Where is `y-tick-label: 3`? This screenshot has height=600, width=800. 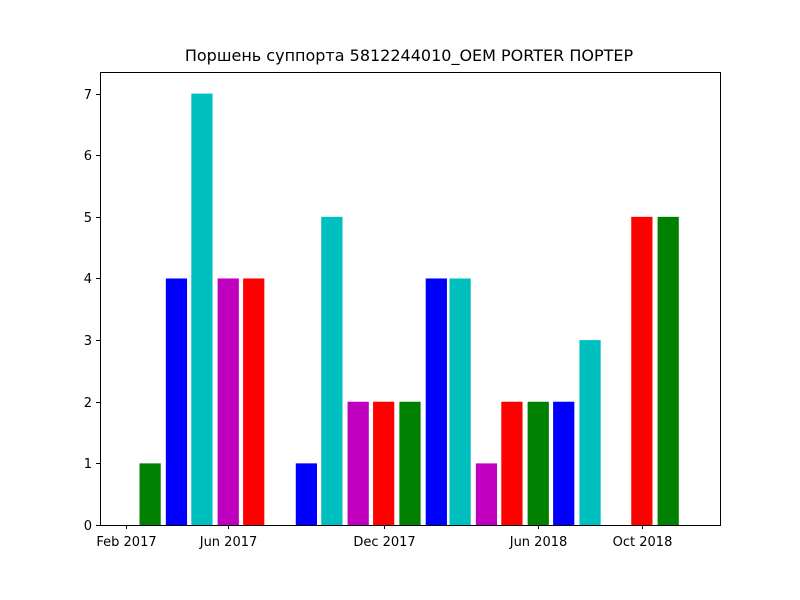
y-tick-label: 3 is located at coordinates (88, 341).